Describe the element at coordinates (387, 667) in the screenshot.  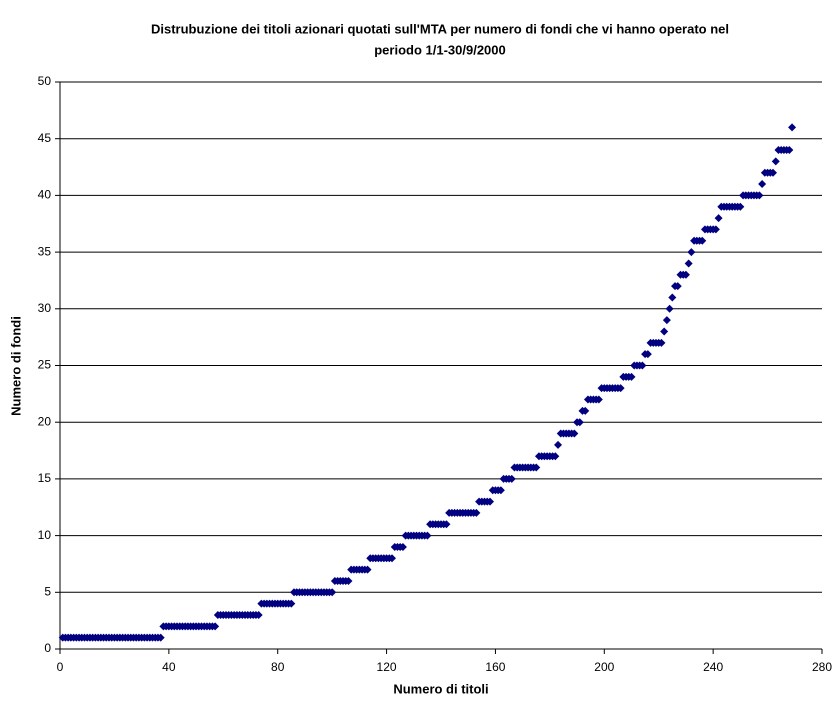
I see `x-tick-label: 120` at that location.